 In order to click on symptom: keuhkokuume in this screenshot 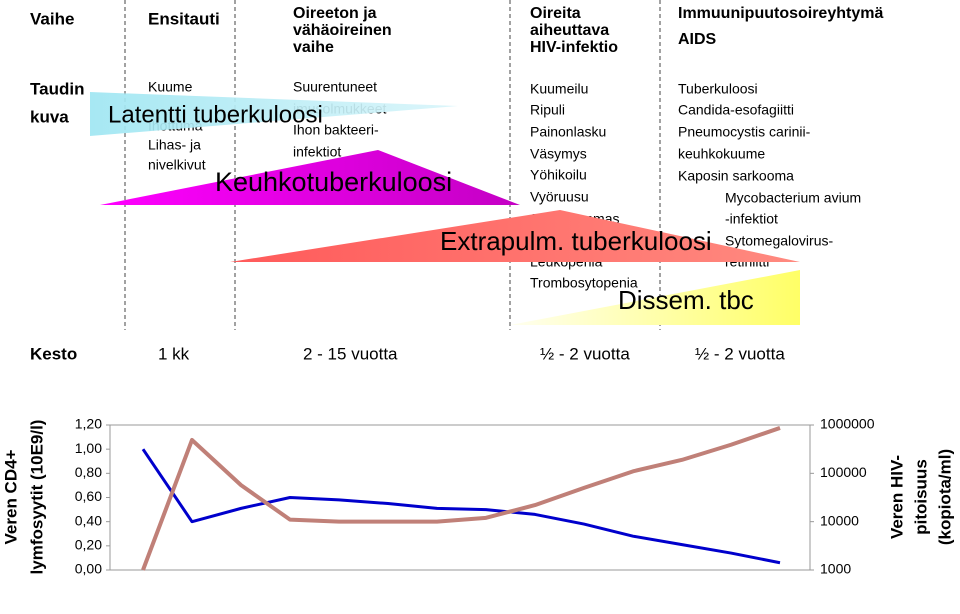, I will do `click(721, 154)`.